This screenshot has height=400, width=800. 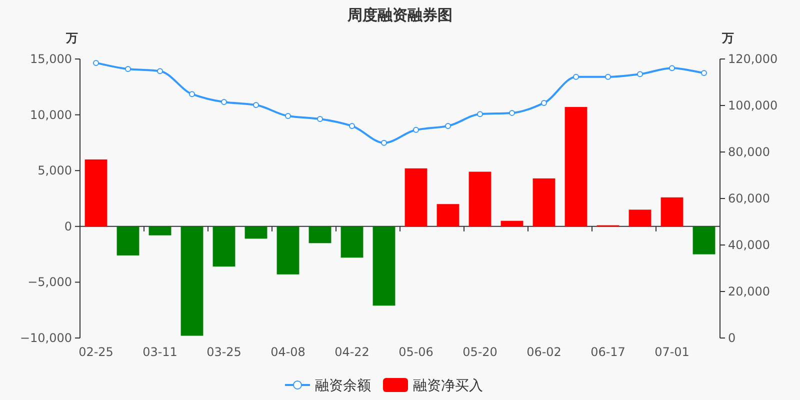 What do you see at coordinates (749, 245) in the screenshot?
I see `y2-tick-label: 40,000` at bounding box center [749, 245].